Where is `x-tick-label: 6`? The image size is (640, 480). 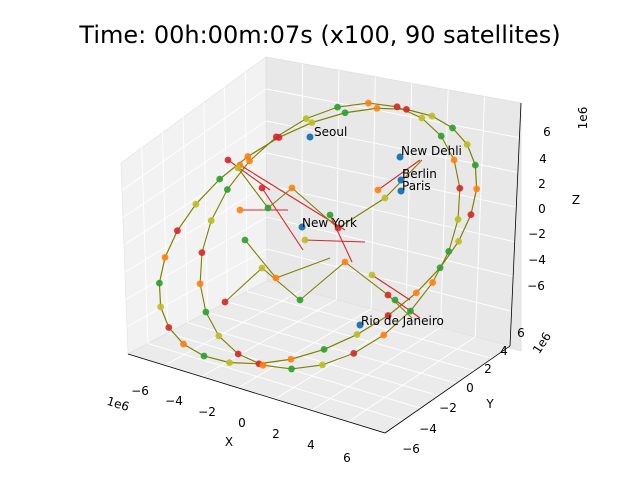 x-tick-label: 6 is located at coordinates (347, 458).